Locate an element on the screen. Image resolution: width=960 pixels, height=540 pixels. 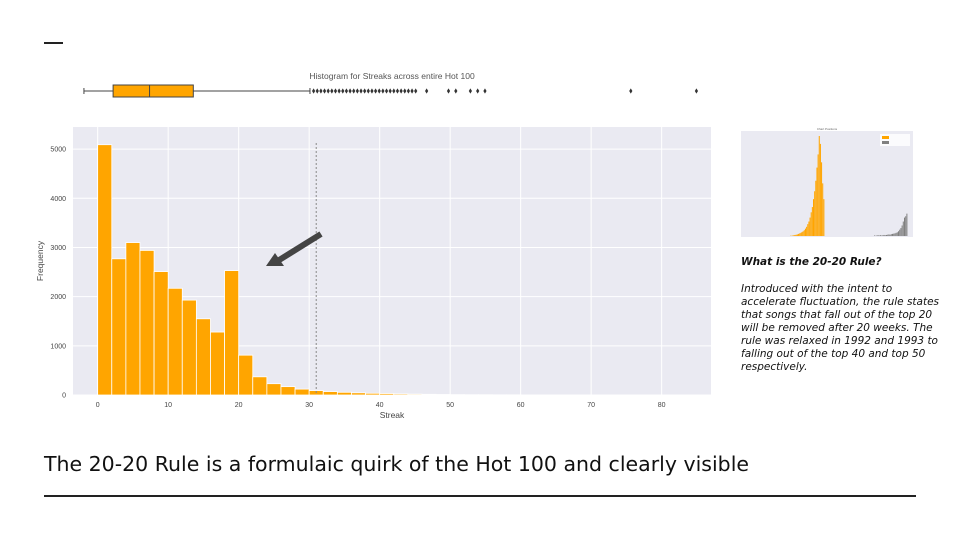
thumbnail-title: Chart Positions is located at coordinates (827, 129).